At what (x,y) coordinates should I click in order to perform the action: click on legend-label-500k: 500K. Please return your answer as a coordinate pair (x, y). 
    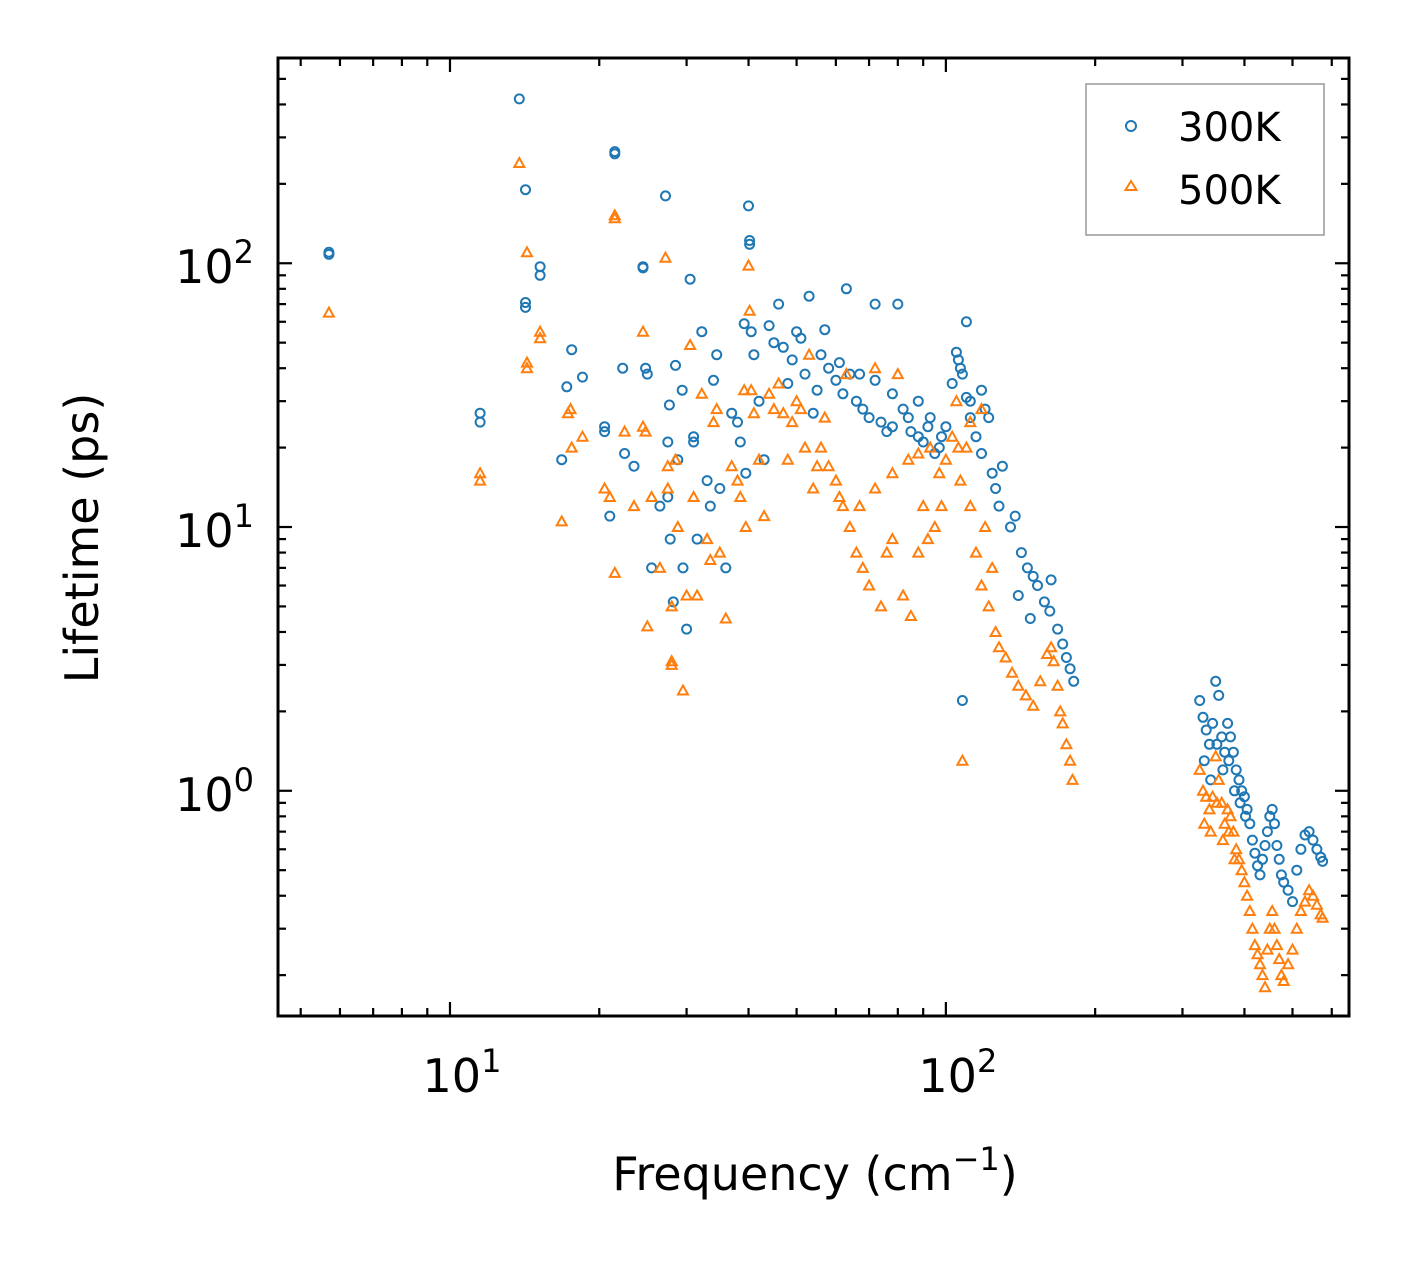
    Looking at the image, I should click on (1230, 191).